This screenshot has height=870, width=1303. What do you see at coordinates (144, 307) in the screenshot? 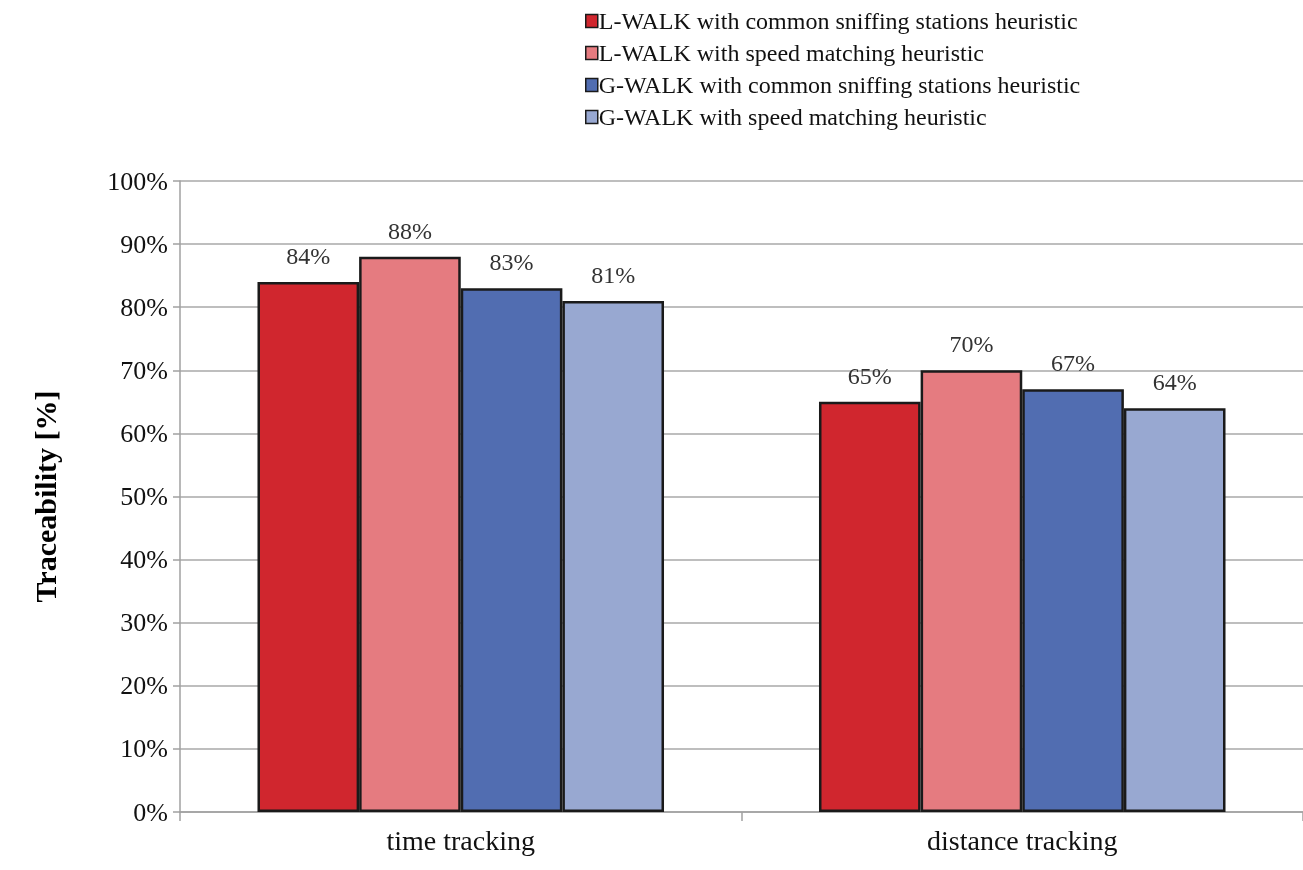
I see `y-tick-label: 80%` at bounding box center [144, 307].